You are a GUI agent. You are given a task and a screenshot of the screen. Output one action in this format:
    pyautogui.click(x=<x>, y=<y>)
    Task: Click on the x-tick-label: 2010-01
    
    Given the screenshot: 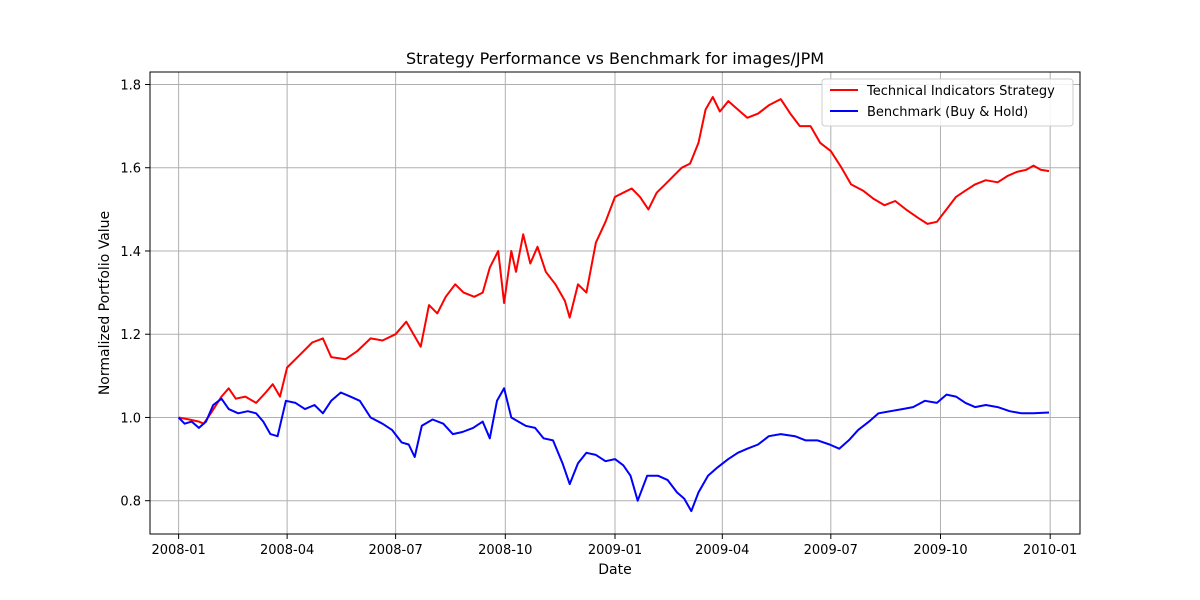 What is the action you would take?
    pyautogui.click(x=1050, y=550)
    